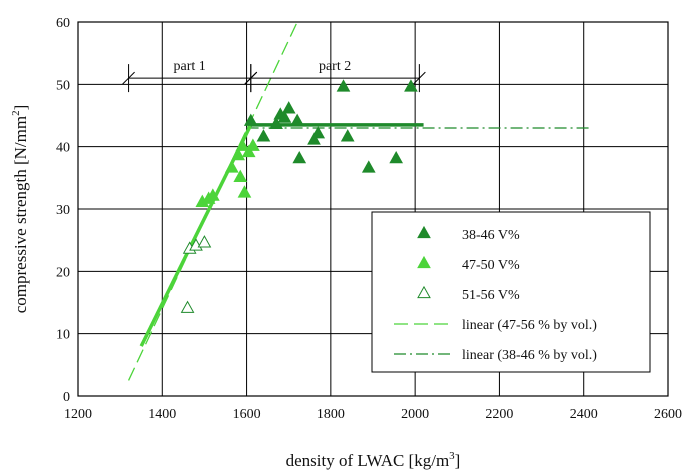  What do you see at coordinates (529, 325) in the screenshot?
I see `legend-label: linear (47-56 % by vol.)` at bounding box center [529, 325].